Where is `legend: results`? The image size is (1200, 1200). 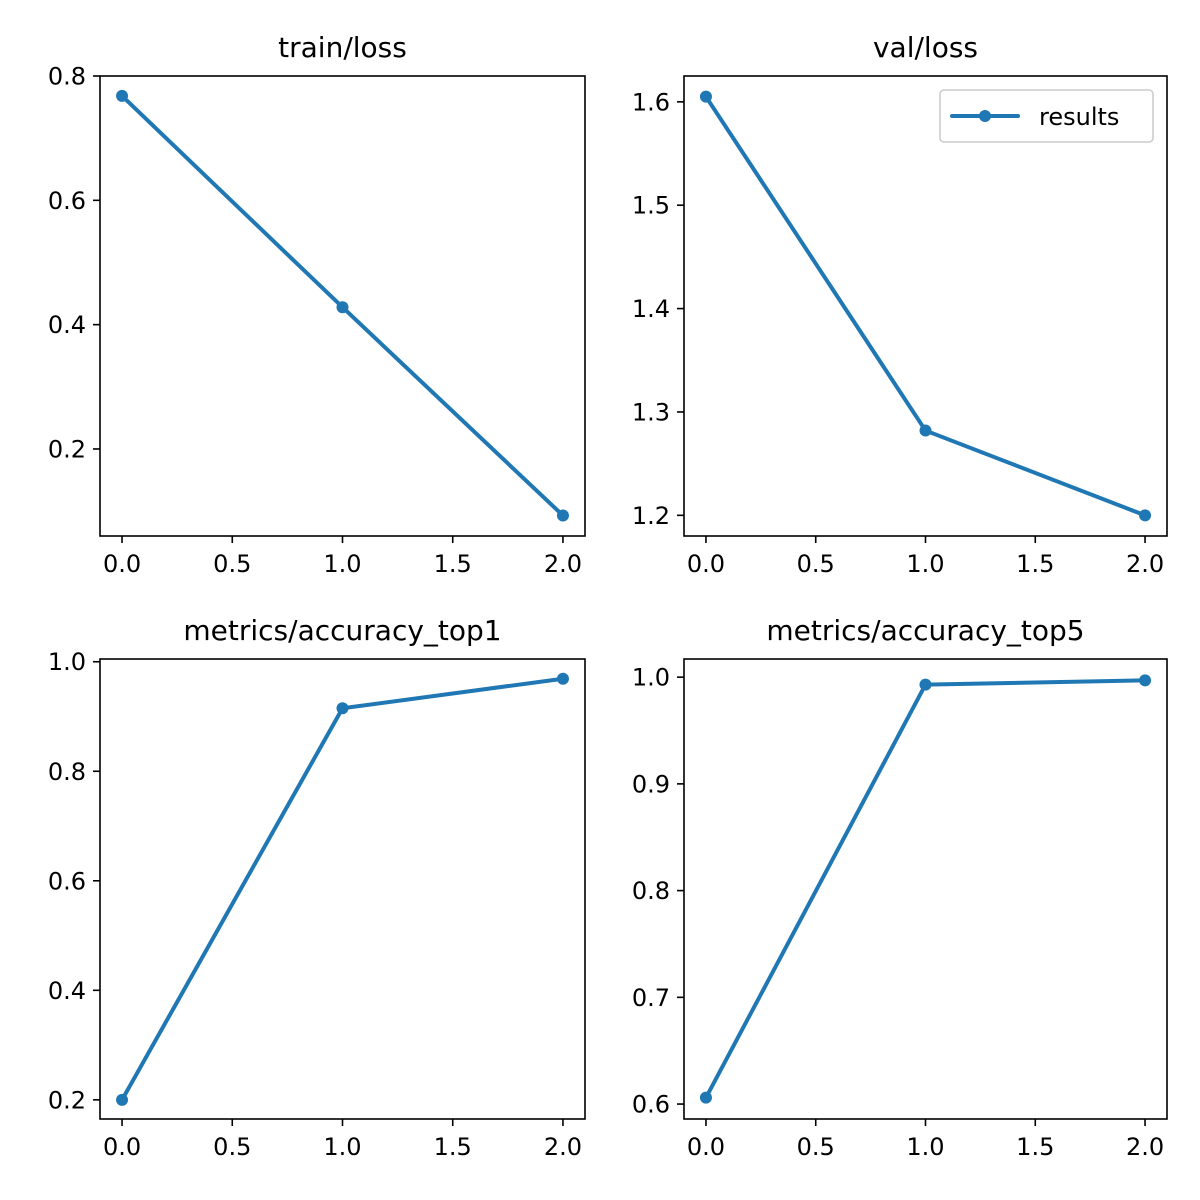
legend: results is located at coordinates (1046, 116).